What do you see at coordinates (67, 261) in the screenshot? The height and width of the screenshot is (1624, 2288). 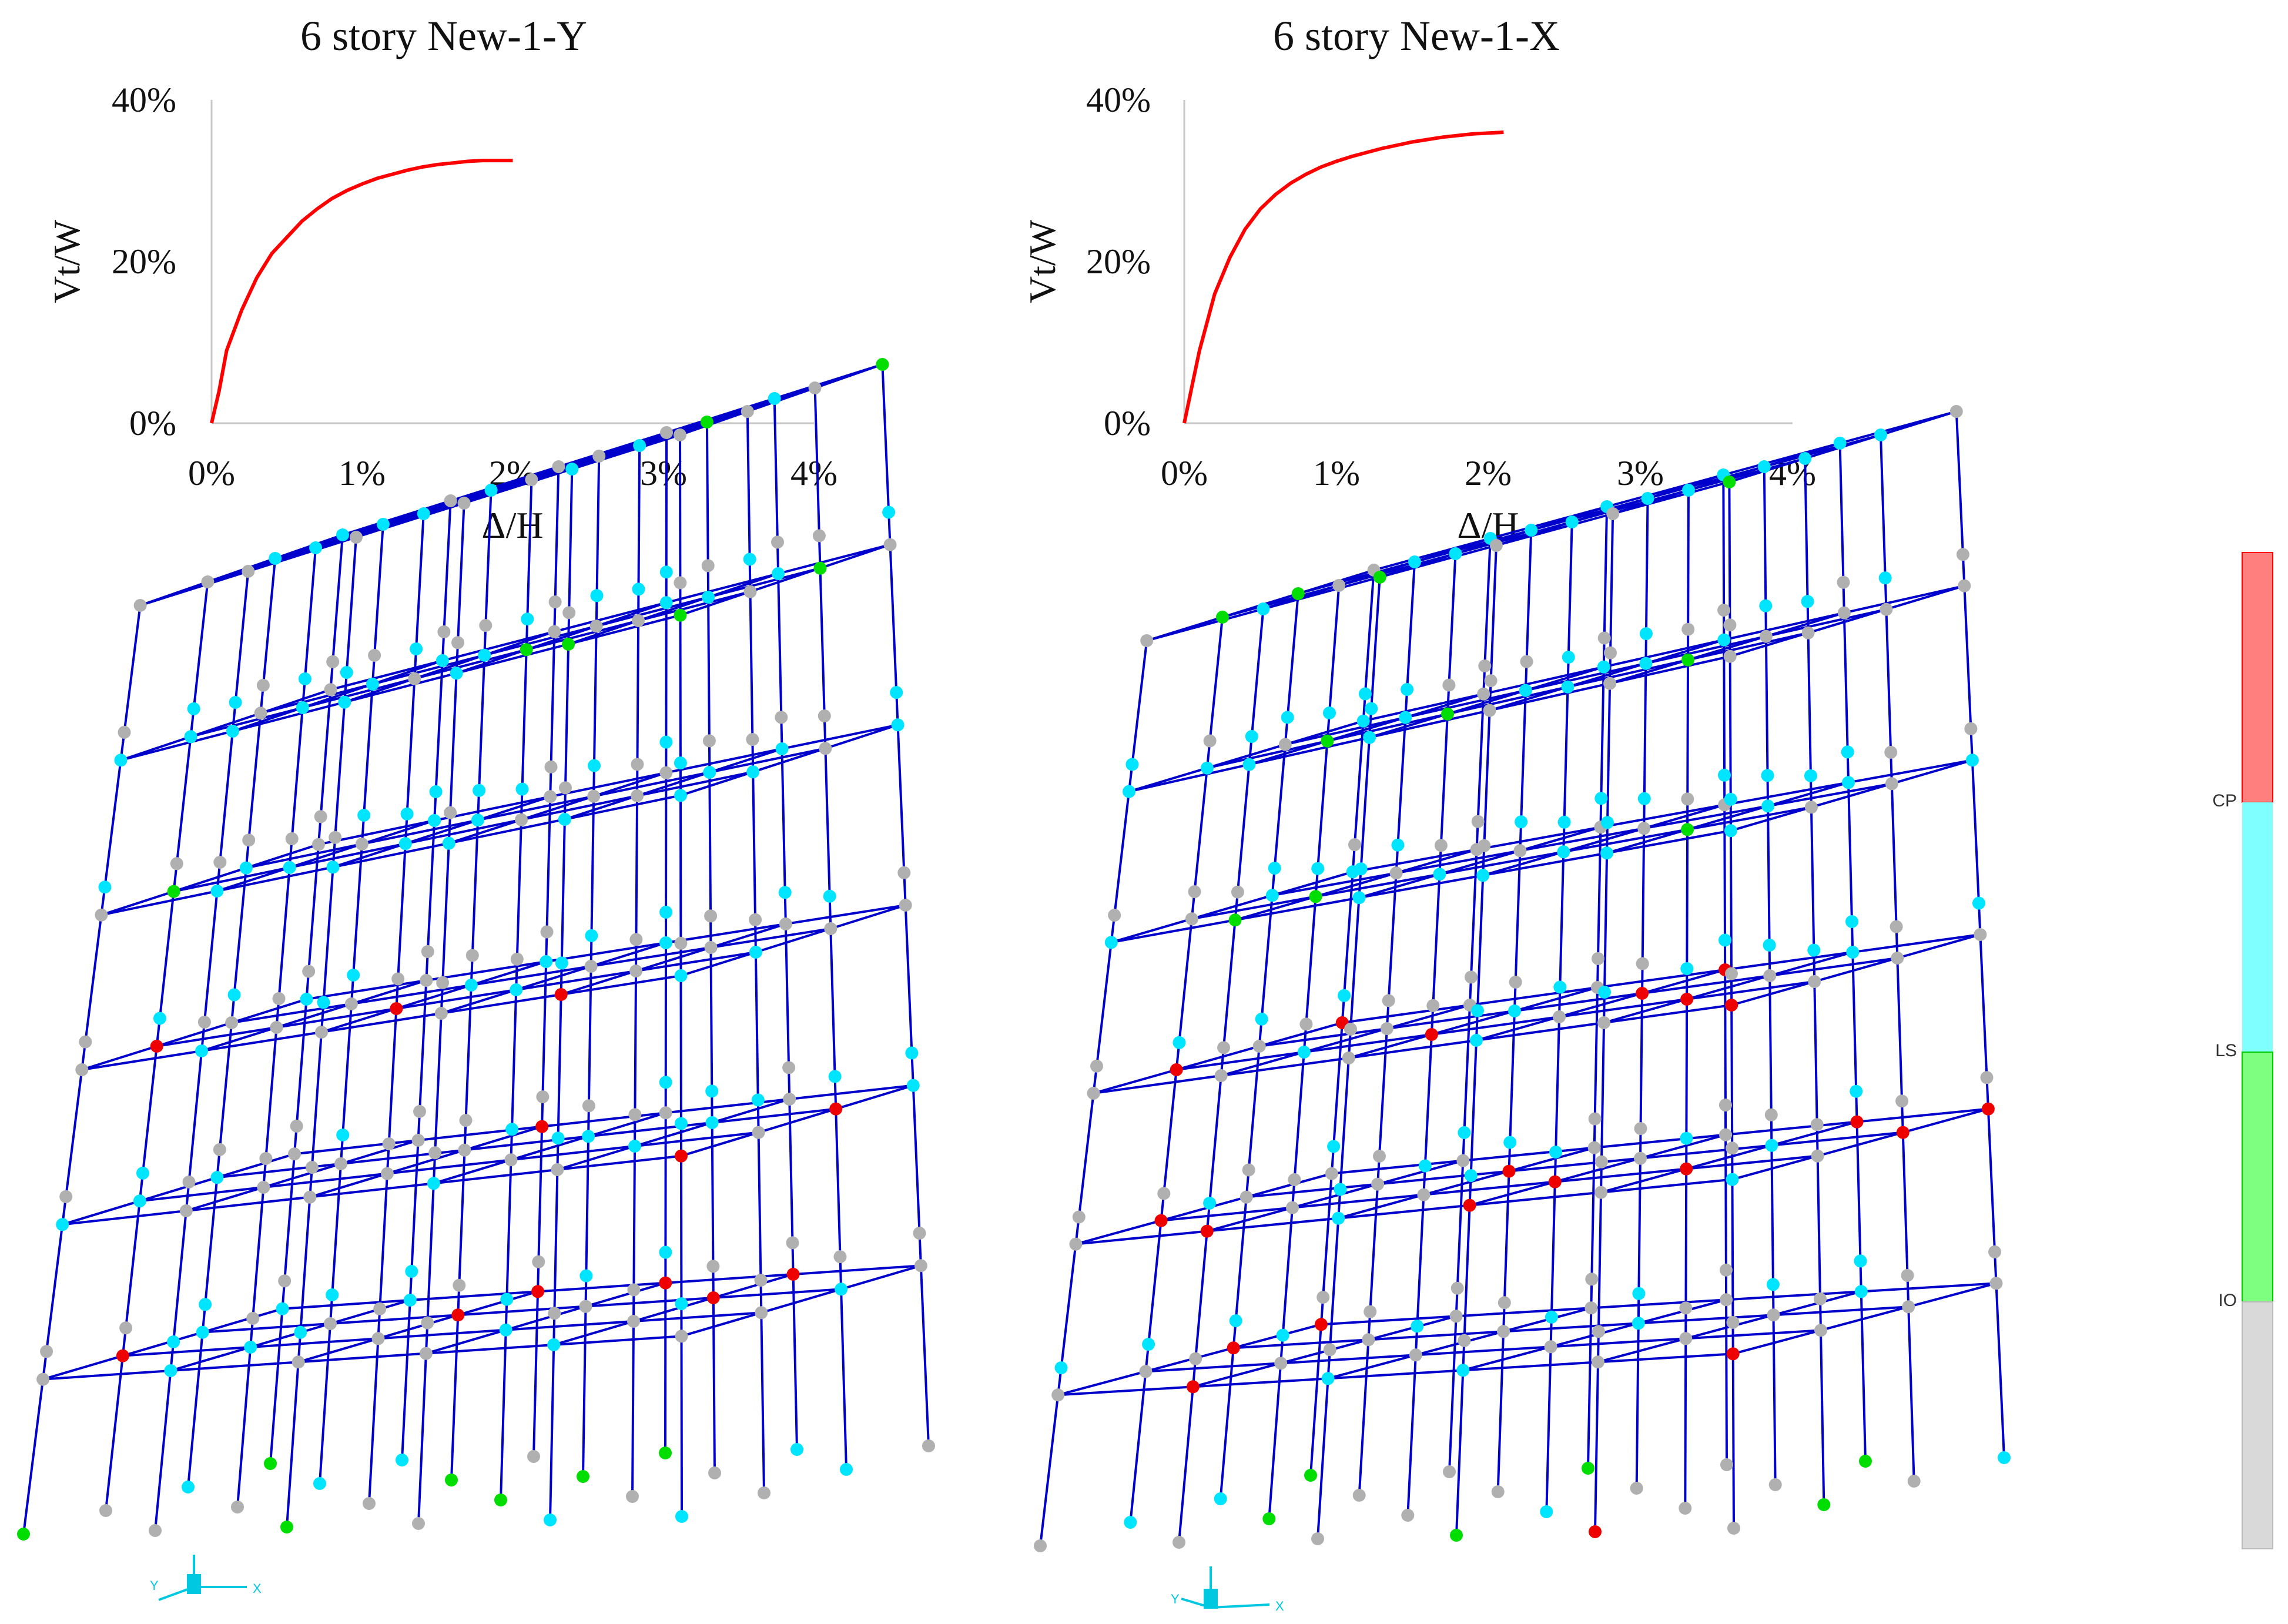 I see `y-axis-label: Vt/W` at bounding box center [67, 261].